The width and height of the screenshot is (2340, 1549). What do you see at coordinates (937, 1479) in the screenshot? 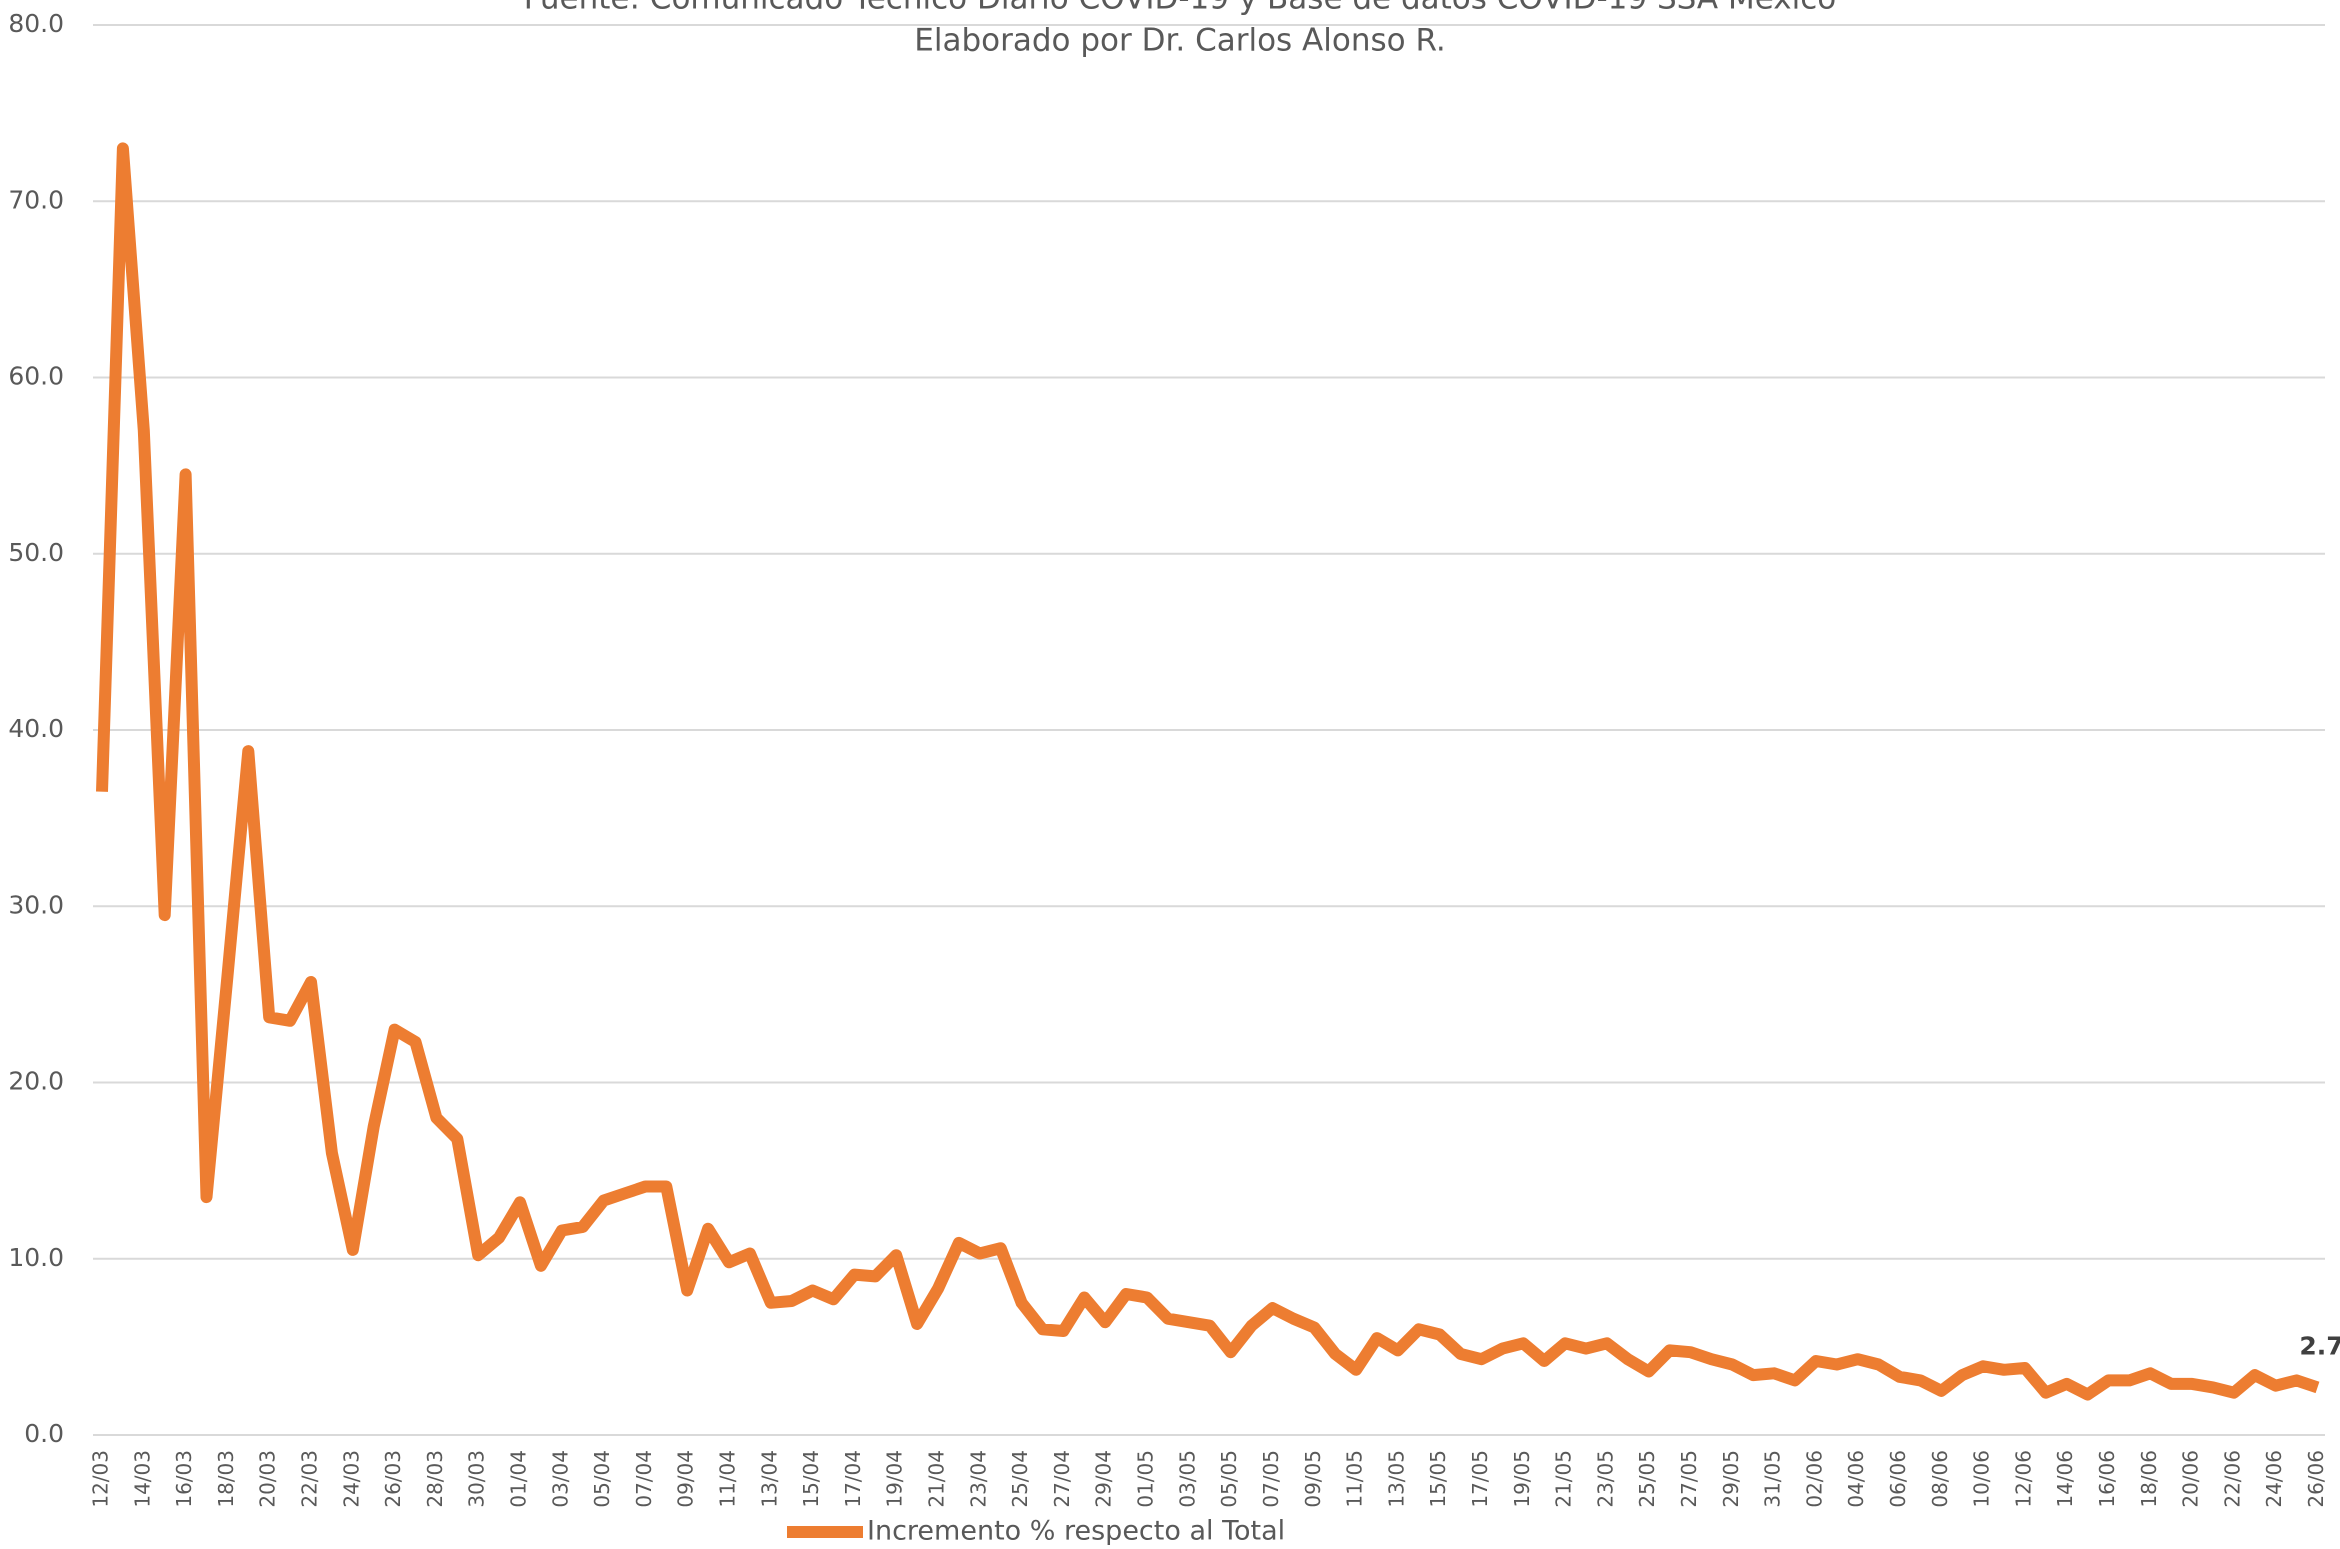
I see `x-tick-label: 21/04` at bounding box center [937, 1479].